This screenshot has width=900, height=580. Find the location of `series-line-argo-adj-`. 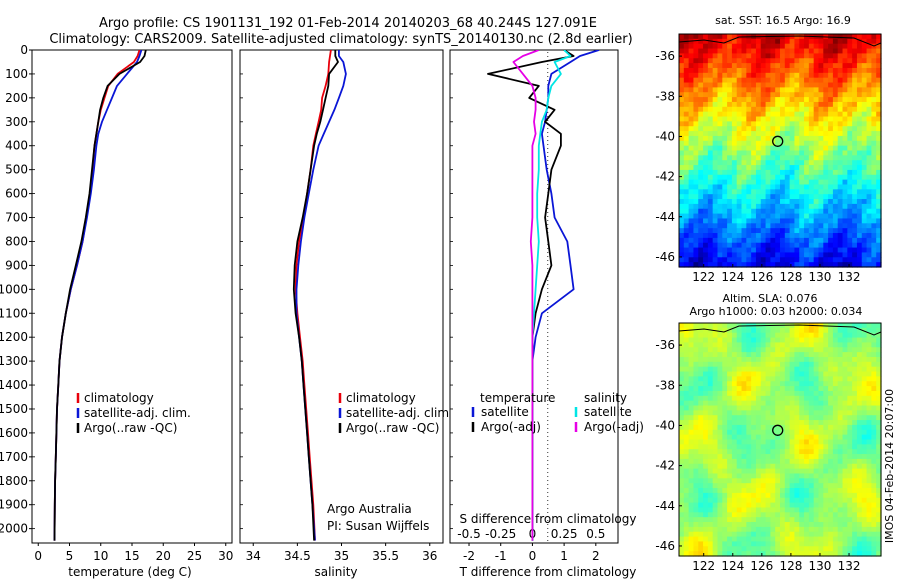

series-line-argo-adj- is located at coordinates (526, 295).